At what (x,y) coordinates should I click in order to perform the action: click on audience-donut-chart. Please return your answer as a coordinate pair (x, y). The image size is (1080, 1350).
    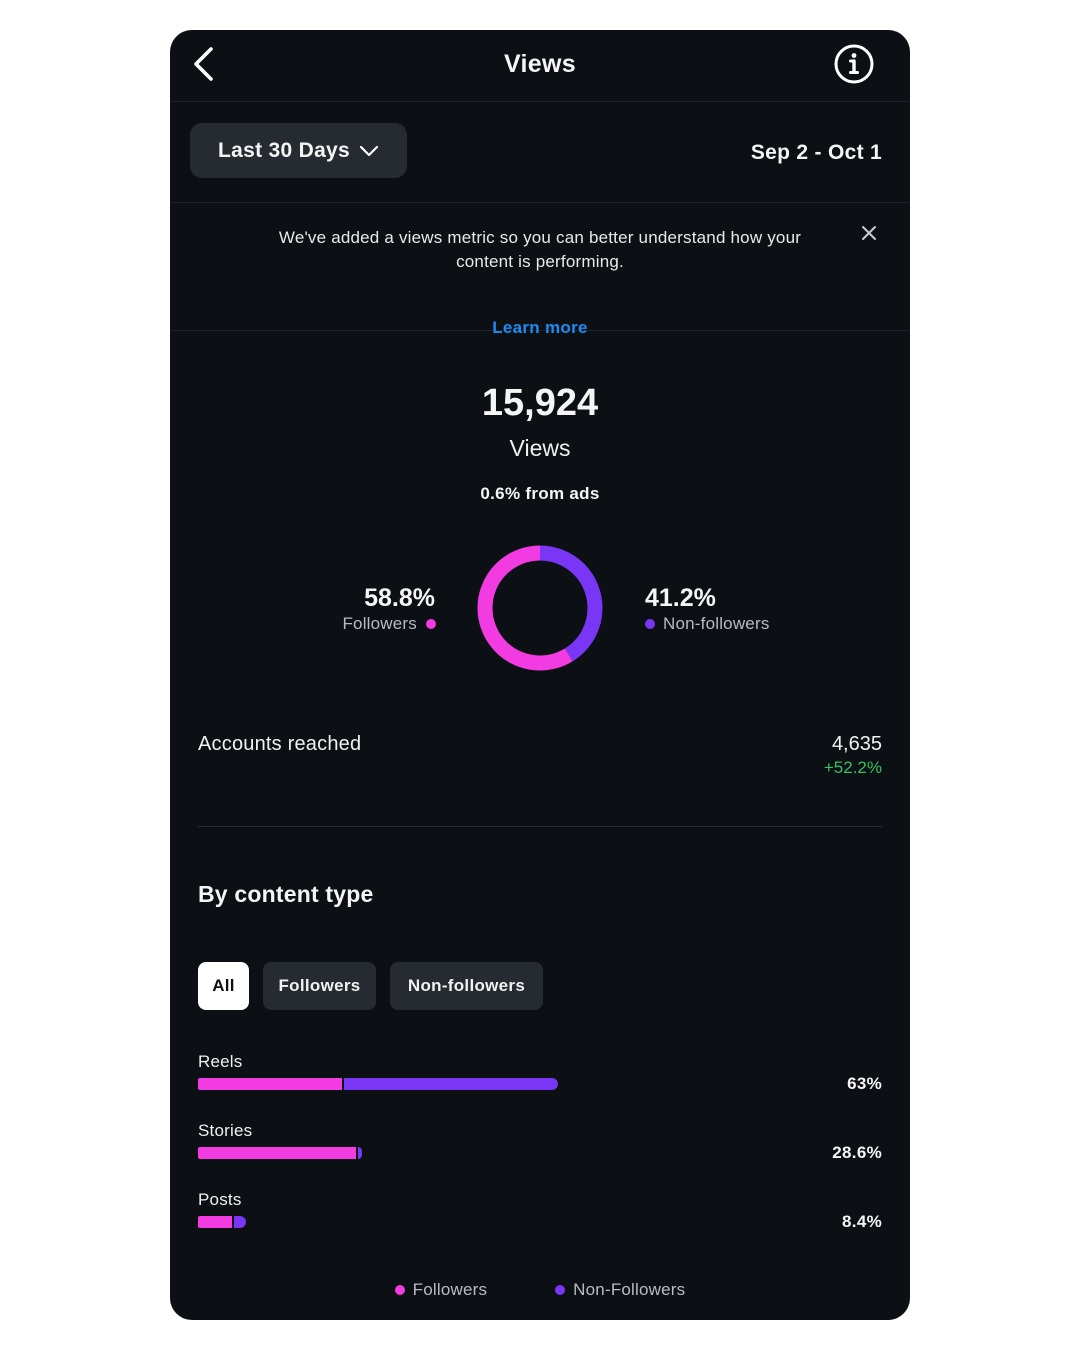
    Looking at the image, I should click on (540, 608).